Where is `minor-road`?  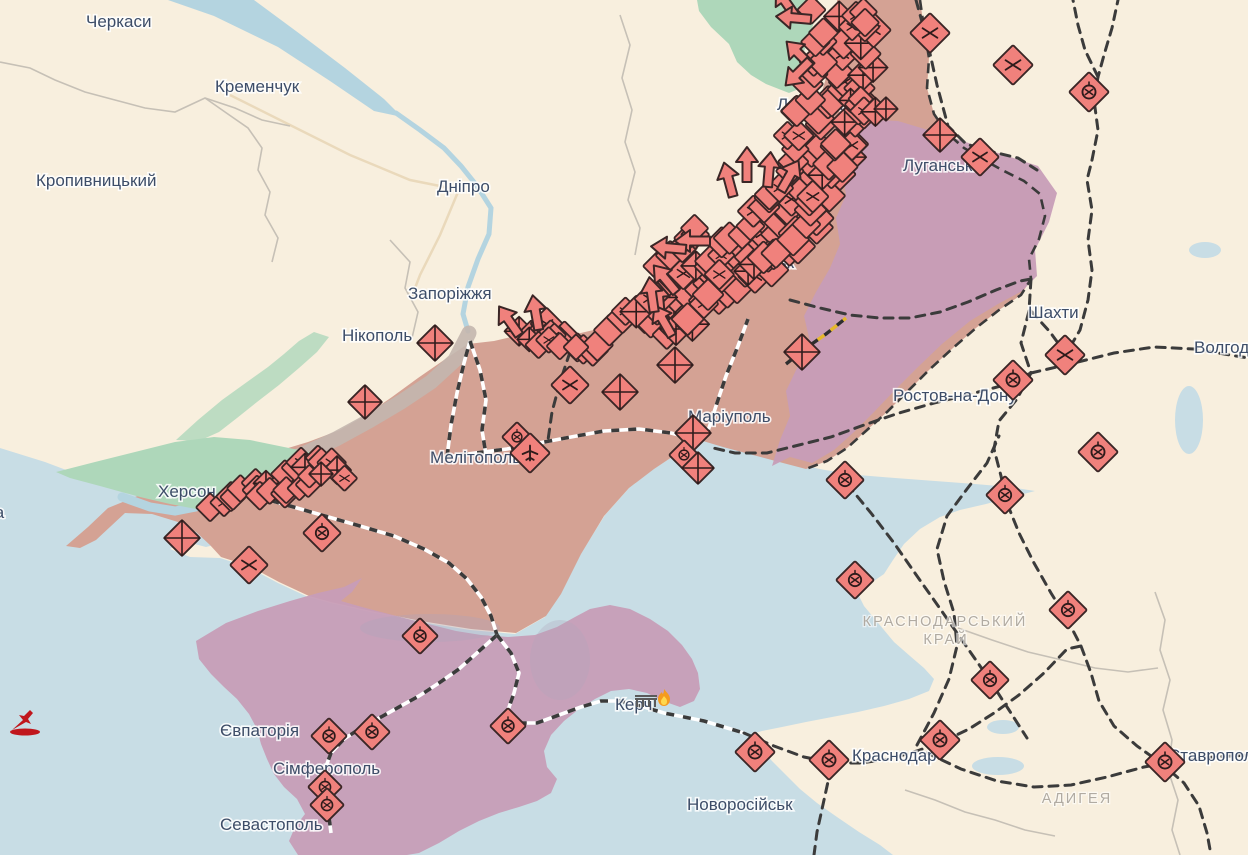
minor-road is located at coordinates (435, 244).